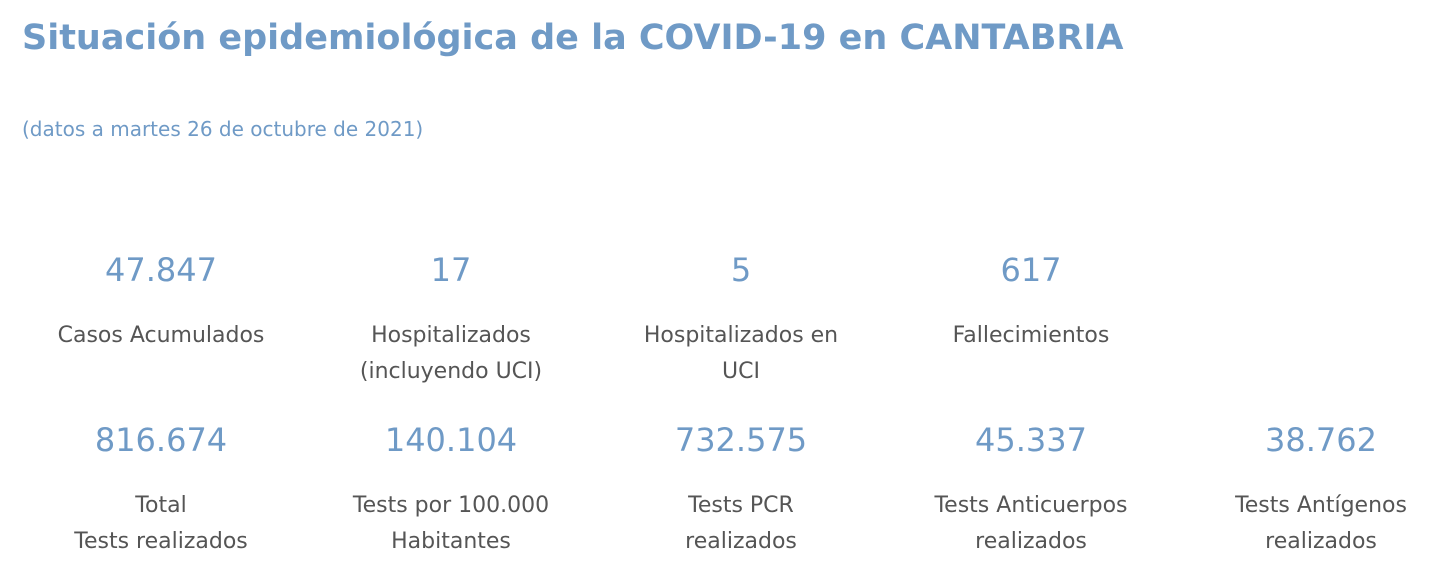 This screenshot has width=1440, height=584. Describe the element at coordinates (451, 320) in the screenshot. I see `stat-hospitalized: 17 Hospitalizados (incluyendo UCI)` at that location.